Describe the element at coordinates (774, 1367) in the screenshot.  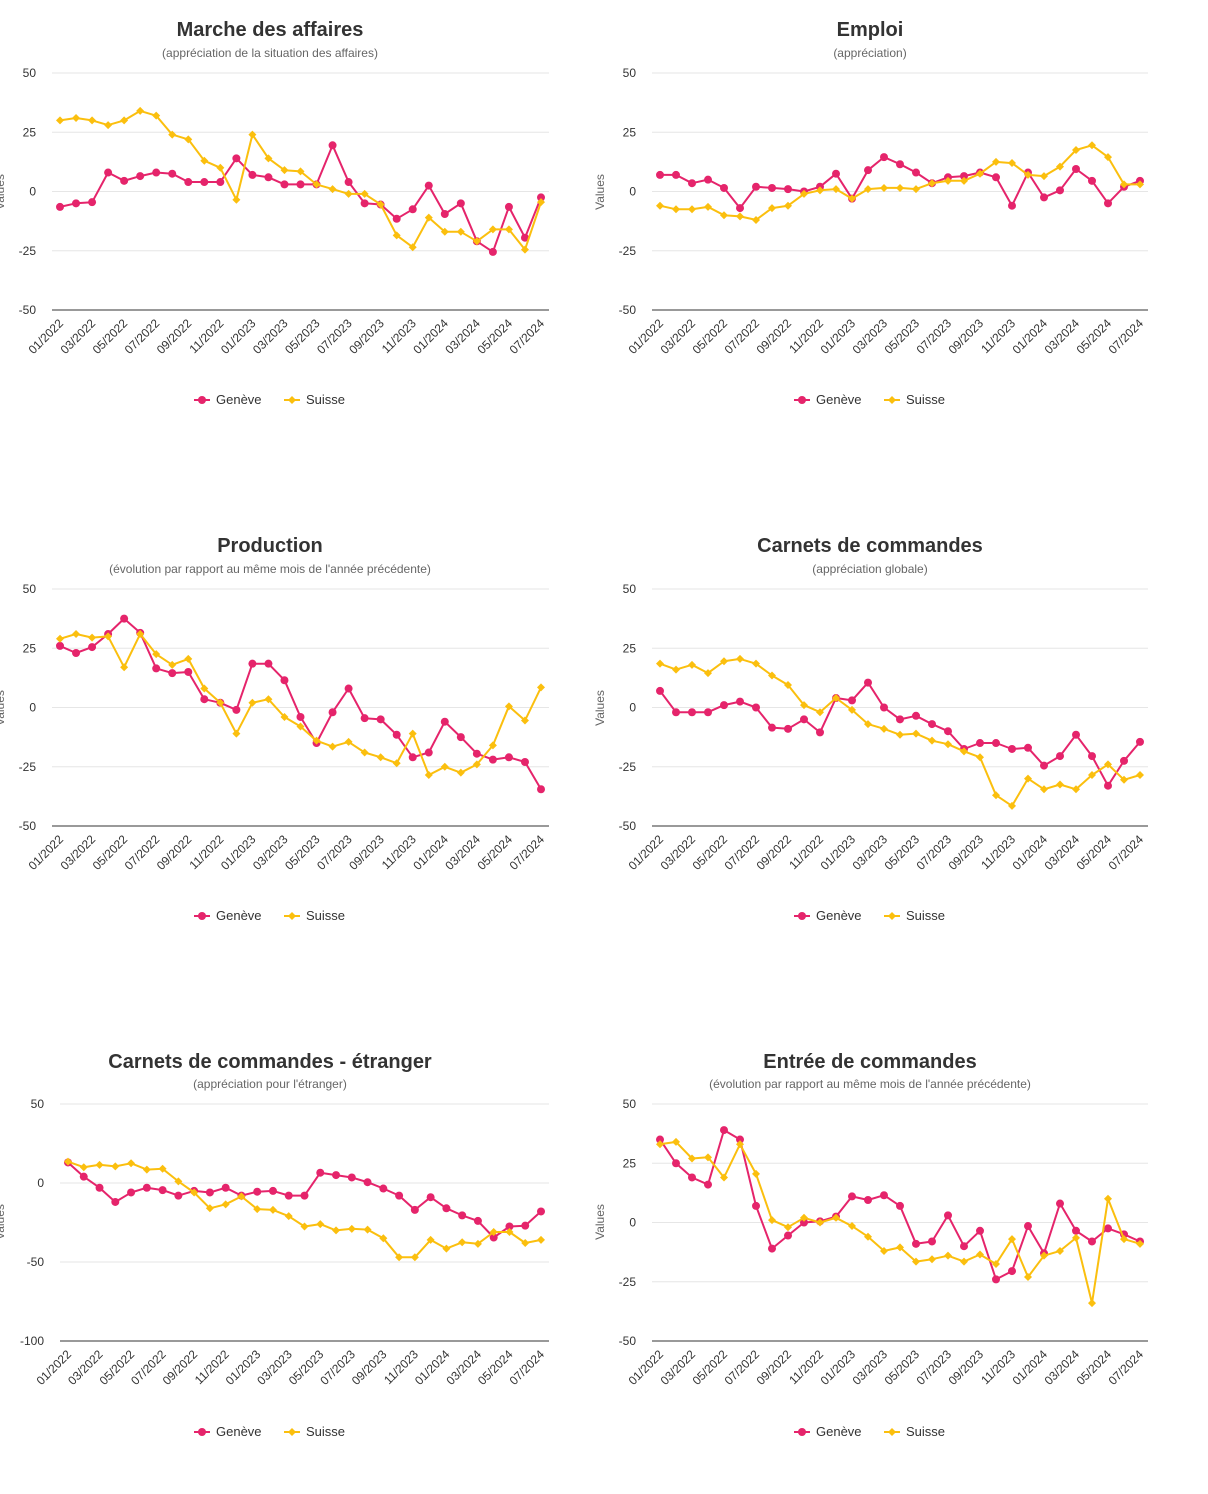
I see `x-tick-label: 09/2022` at that location.